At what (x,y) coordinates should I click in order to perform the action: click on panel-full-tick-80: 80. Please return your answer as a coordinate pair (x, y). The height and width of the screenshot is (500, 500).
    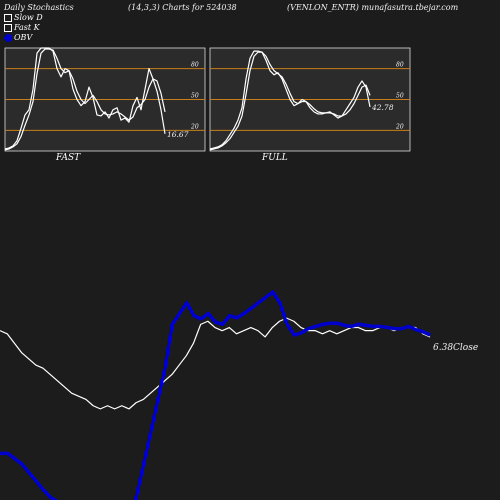
    Looking at the image, I should click on (400, 65).